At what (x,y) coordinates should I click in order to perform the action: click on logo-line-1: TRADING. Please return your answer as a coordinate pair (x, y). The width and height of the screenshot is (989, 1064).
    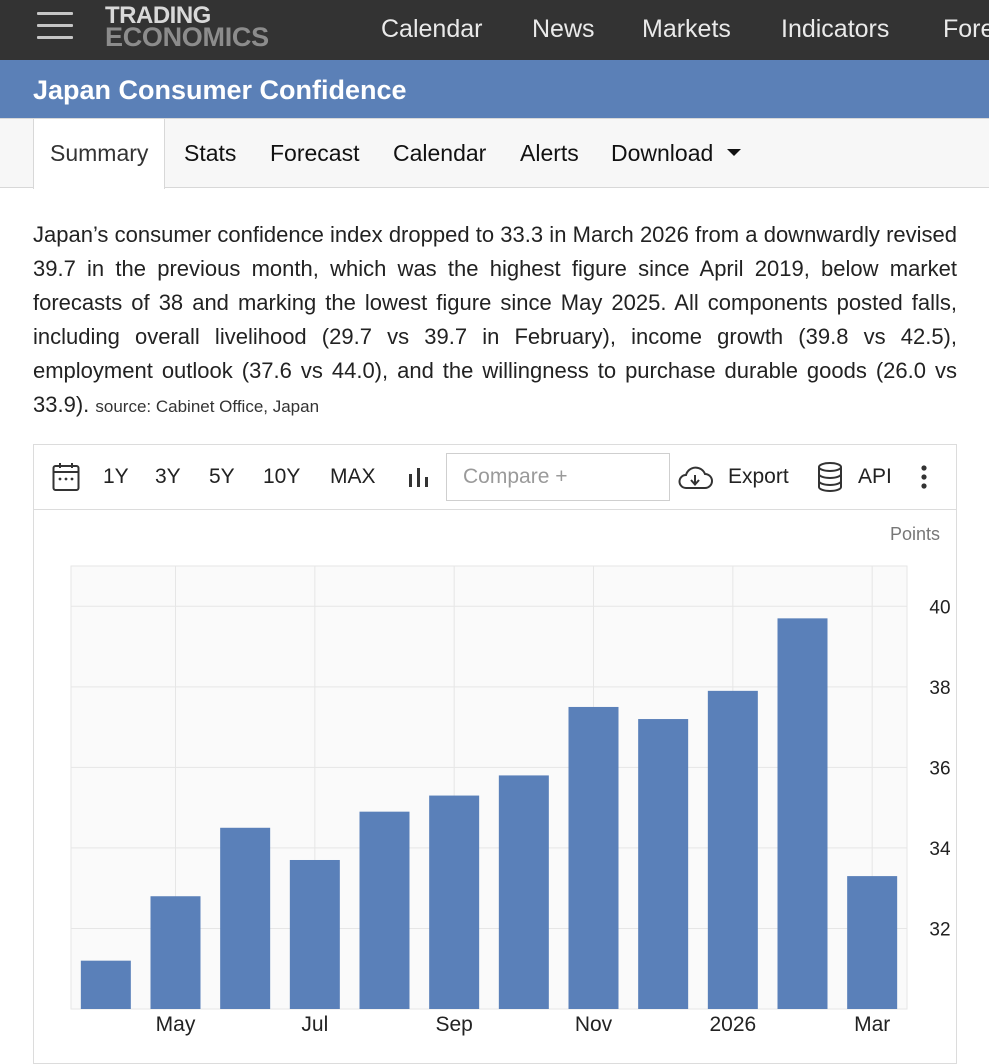
    Looking at the image, I should click on (158, 15).